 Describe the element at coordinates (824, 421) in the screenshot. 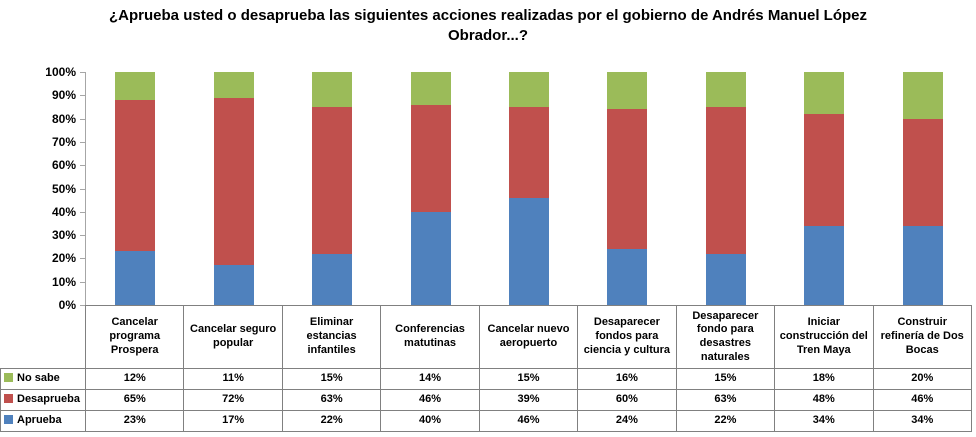

I see `value-cell-aprueba-7: 34%` at that location.